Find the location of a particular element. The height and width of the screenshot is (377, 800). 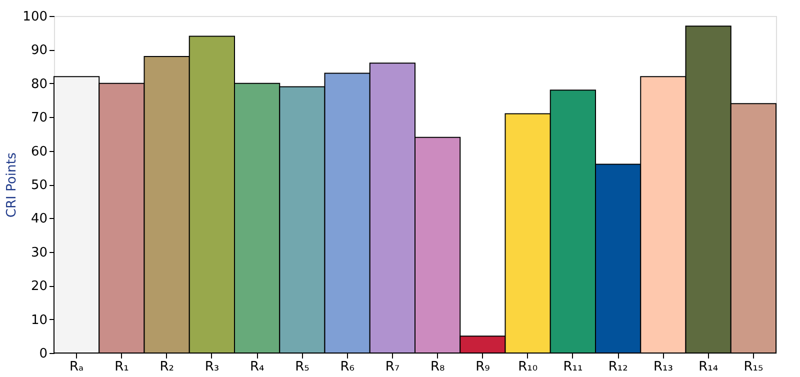

x-tick-label: R₁₂ is located at coordinates (618, 367).